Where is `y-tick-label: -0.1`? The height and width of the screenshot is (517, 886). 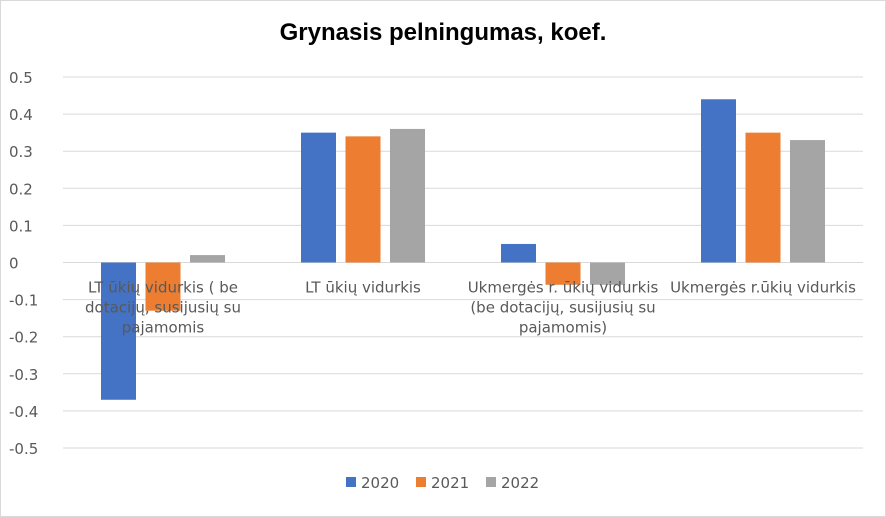 y-tick-label: -0.1 is located at coordinates (23, 301).